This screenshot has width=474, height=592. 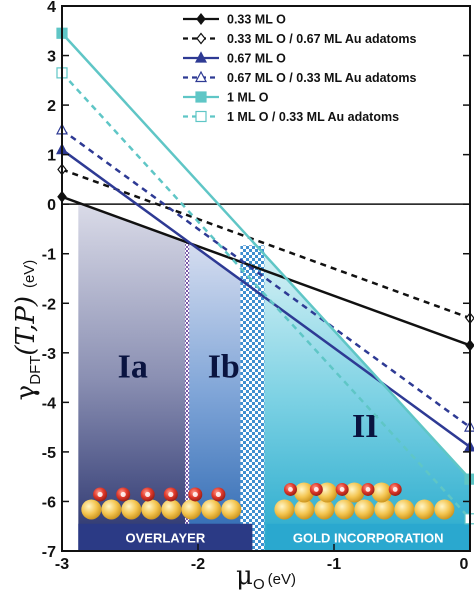 I want to click on legend-label-6: 1 ML O / 0.33 ML Au adatoms, so click(x=313, y=117).